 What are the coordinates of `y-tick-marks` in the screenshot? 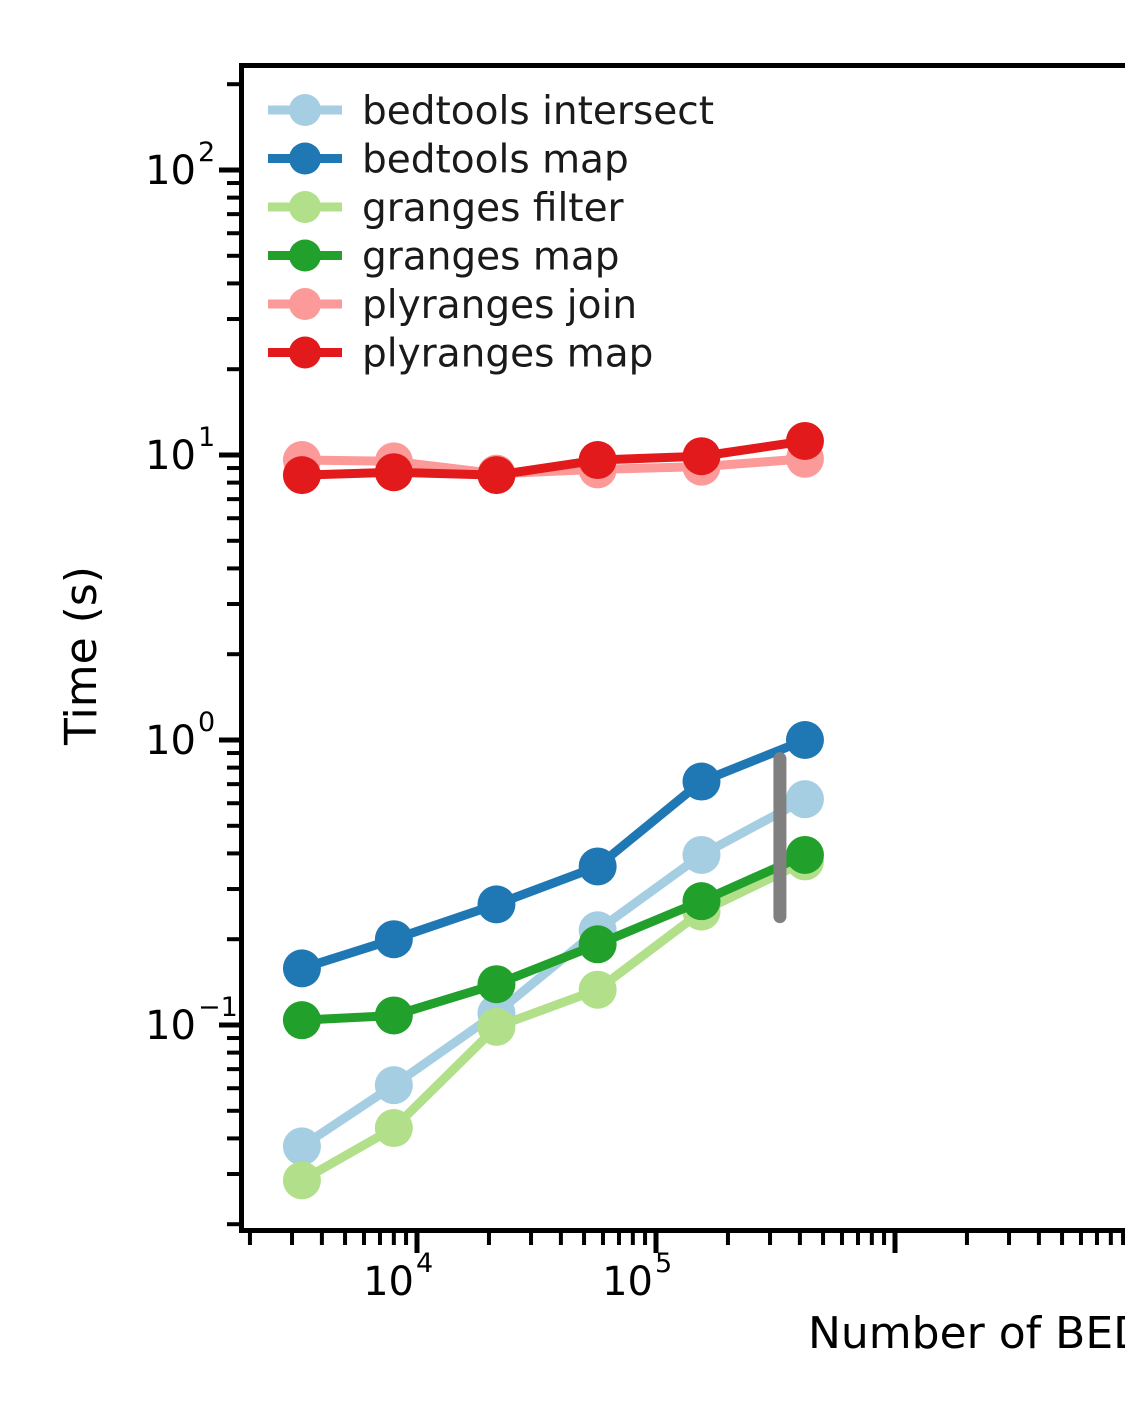 It's located at (230, 654).